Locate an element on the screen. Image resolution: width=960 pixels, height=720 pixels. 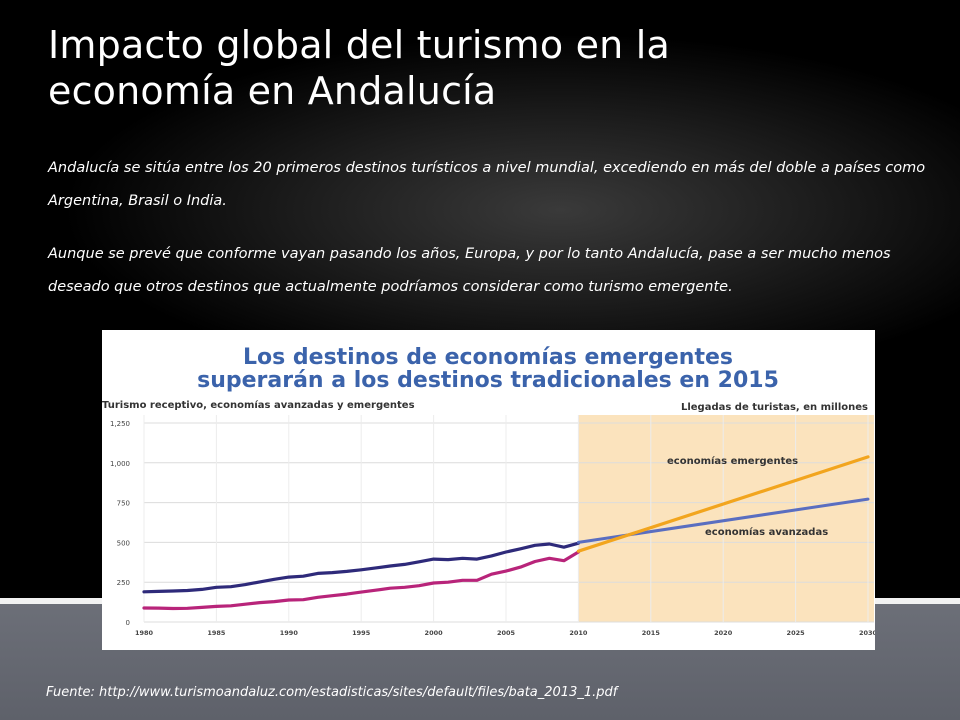
x-tick-label: 2005 is located at coordinates (506, 633).